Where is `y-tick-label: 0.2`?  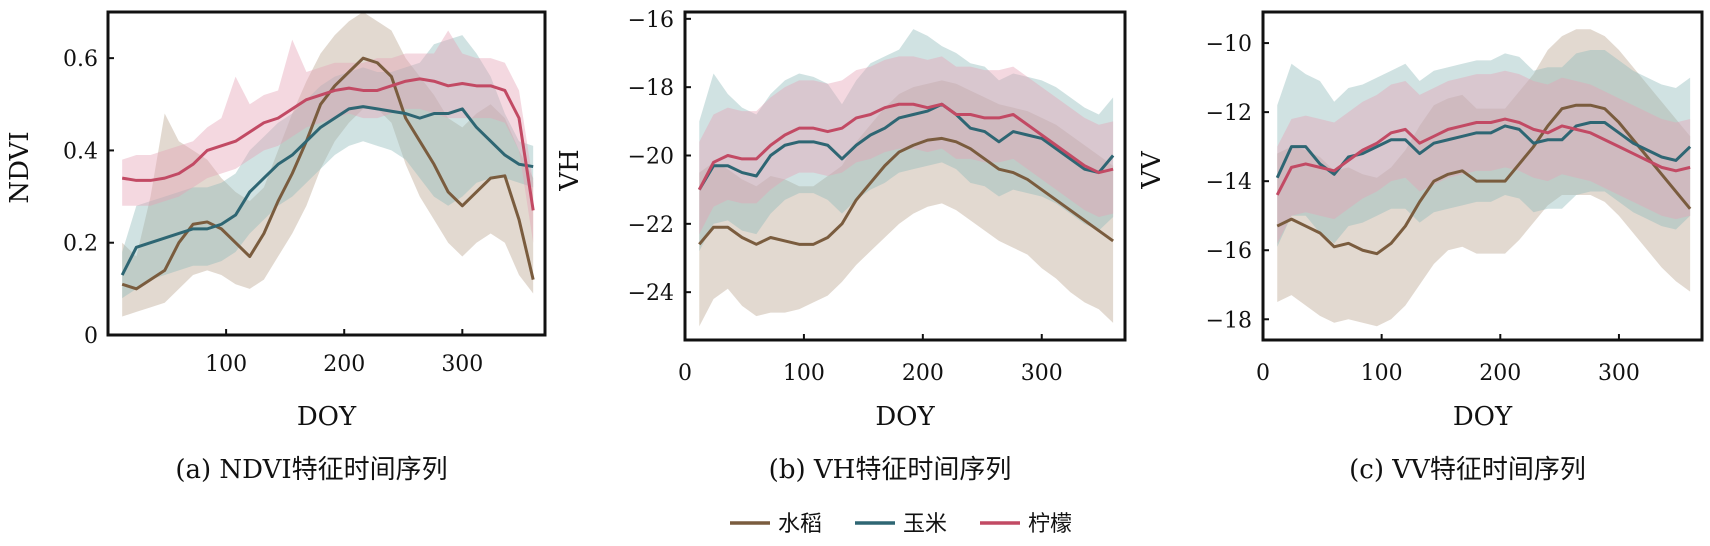 y-tick-label: 0.2 is located at coordinates (80, 244).